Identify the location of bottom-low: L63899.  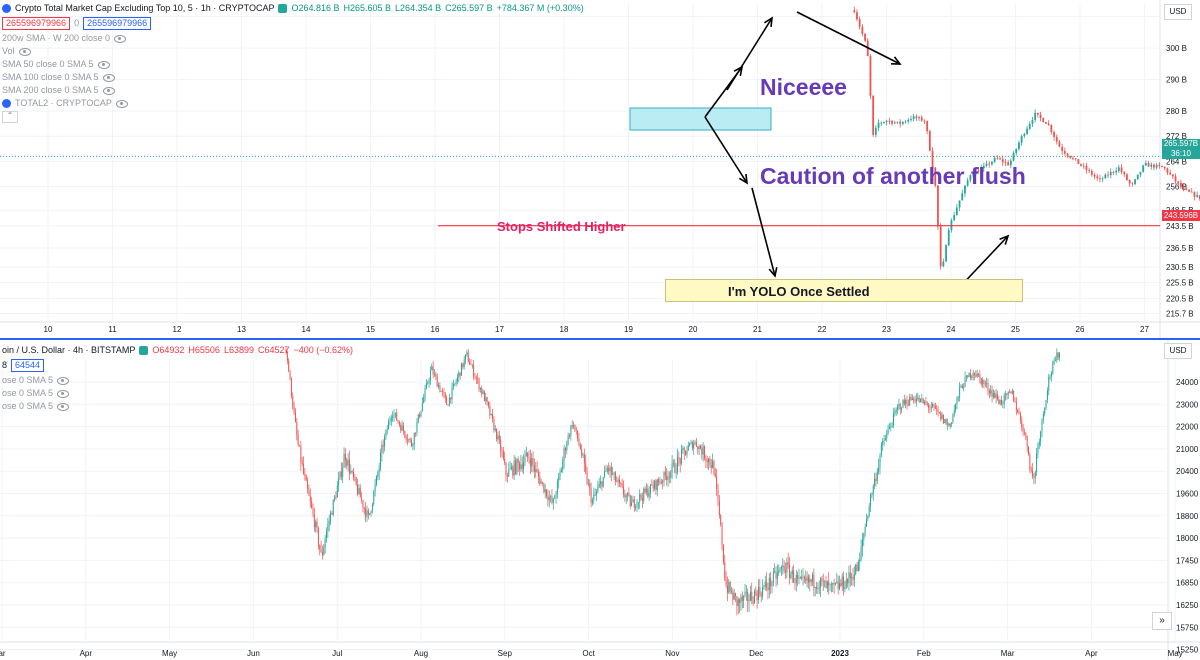
(238, 350).